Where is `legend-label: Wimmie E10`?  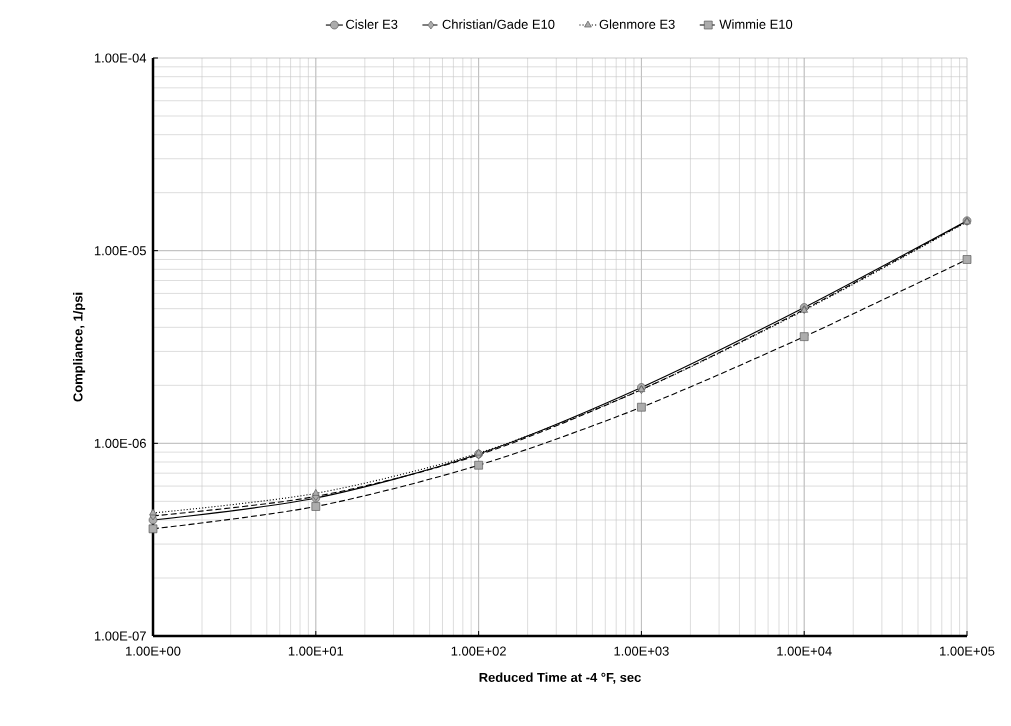 legend-label: Wimmie E10 is located at coordinates (756, 24).